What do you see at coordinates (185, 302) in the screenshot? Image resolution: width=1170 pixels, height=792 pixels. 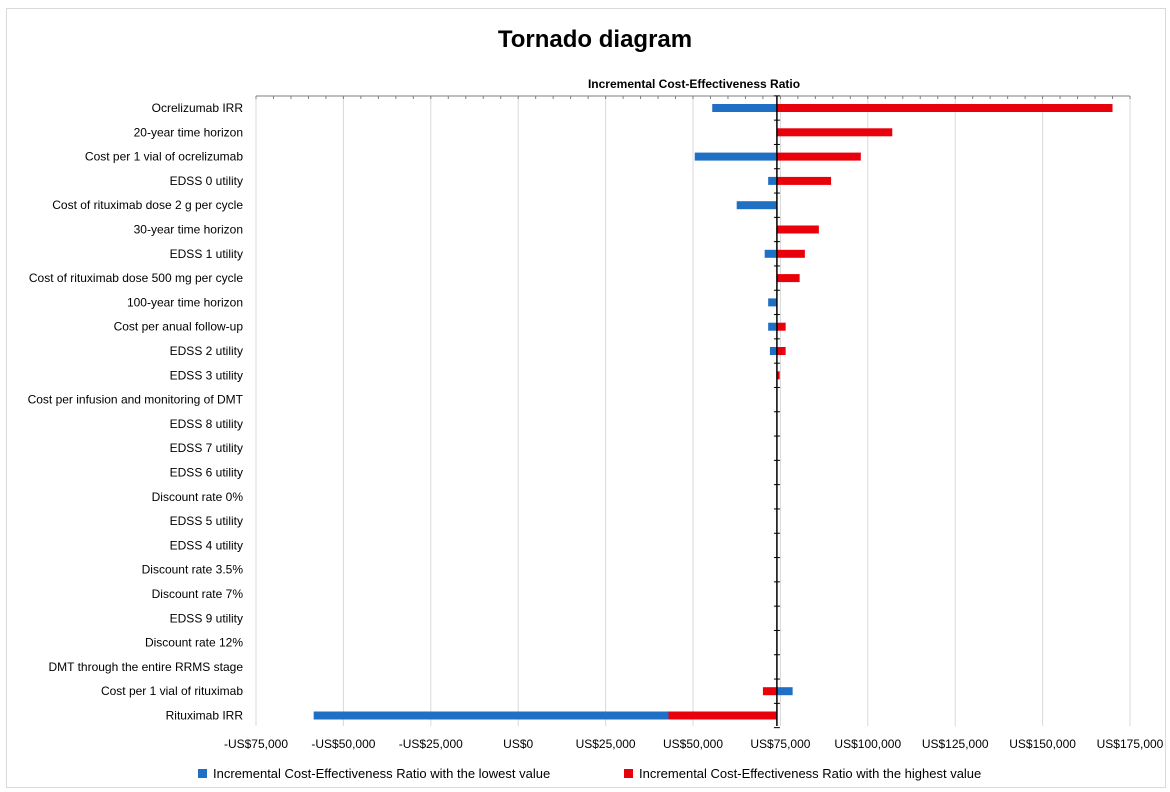 I see `category-label: 100-year time horizon` at bounding box center [185, 302].